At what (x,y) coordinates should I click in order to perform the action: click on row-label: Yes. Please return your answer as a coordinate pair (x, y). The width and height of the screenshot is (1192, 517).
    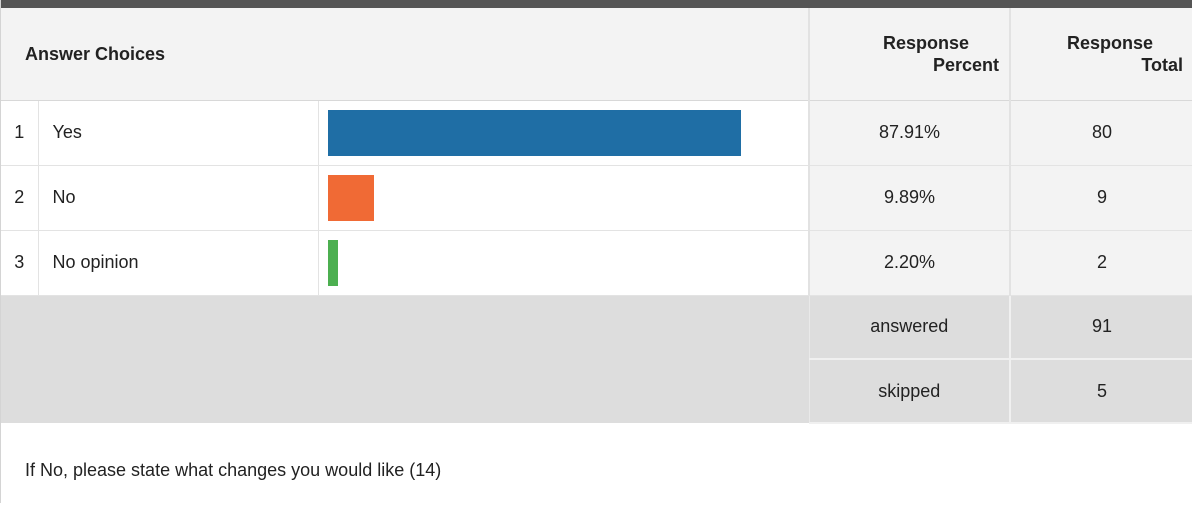
    Looking at the image, I should click on (178, 133).